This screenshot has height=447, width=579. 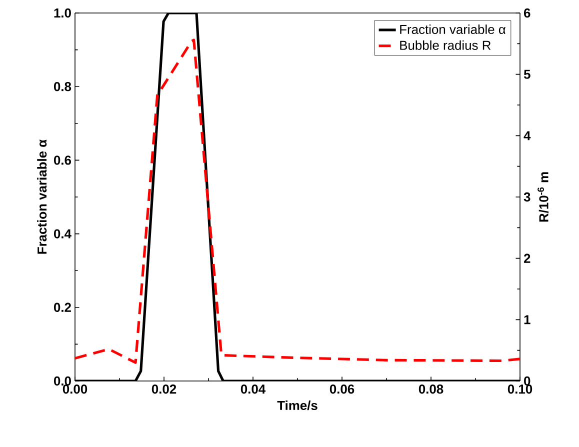 I want to click on y-tick-label: 0.2, so click(x=62, y=307).